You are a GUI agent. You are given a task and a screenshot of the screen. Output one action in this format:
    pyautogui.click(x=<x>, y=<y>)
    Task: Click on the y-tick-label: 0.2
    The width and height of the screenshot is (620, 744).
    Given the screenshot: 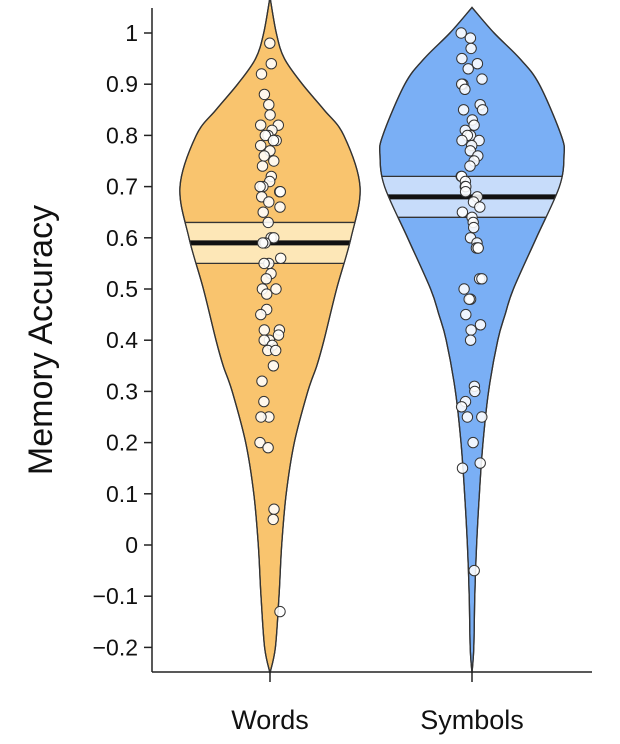 What is the action you would take?
    pyautogui.click(x=122, y=443)
    